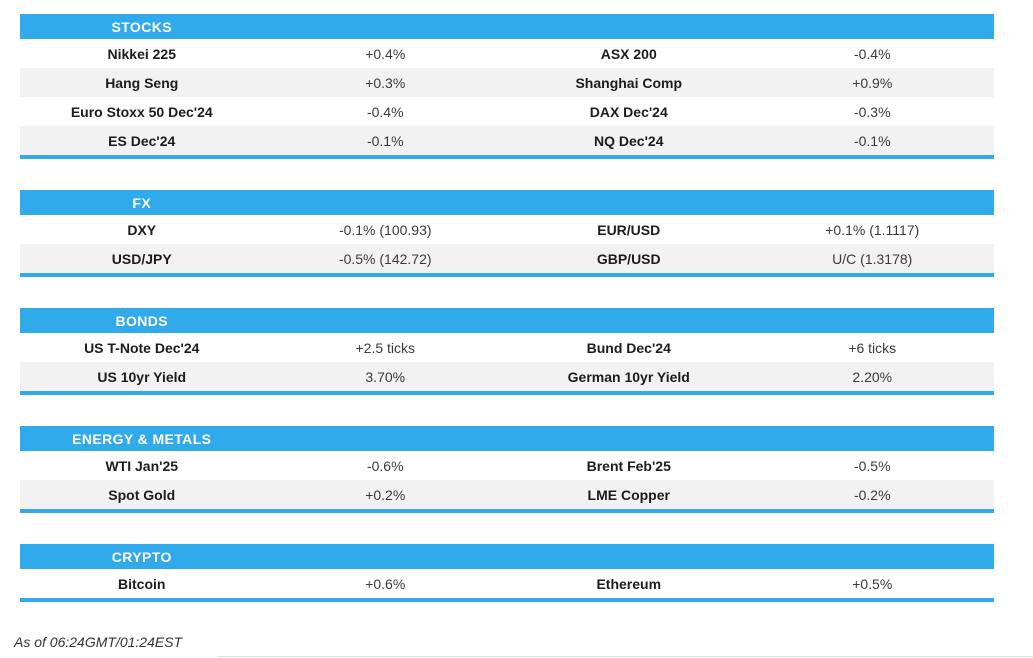 The height and width of the screenshot is (658, 1033). Describe the element at coordinates (872, 347) in the screenshot. I see `instrument-value: +6 ticks` at that location.